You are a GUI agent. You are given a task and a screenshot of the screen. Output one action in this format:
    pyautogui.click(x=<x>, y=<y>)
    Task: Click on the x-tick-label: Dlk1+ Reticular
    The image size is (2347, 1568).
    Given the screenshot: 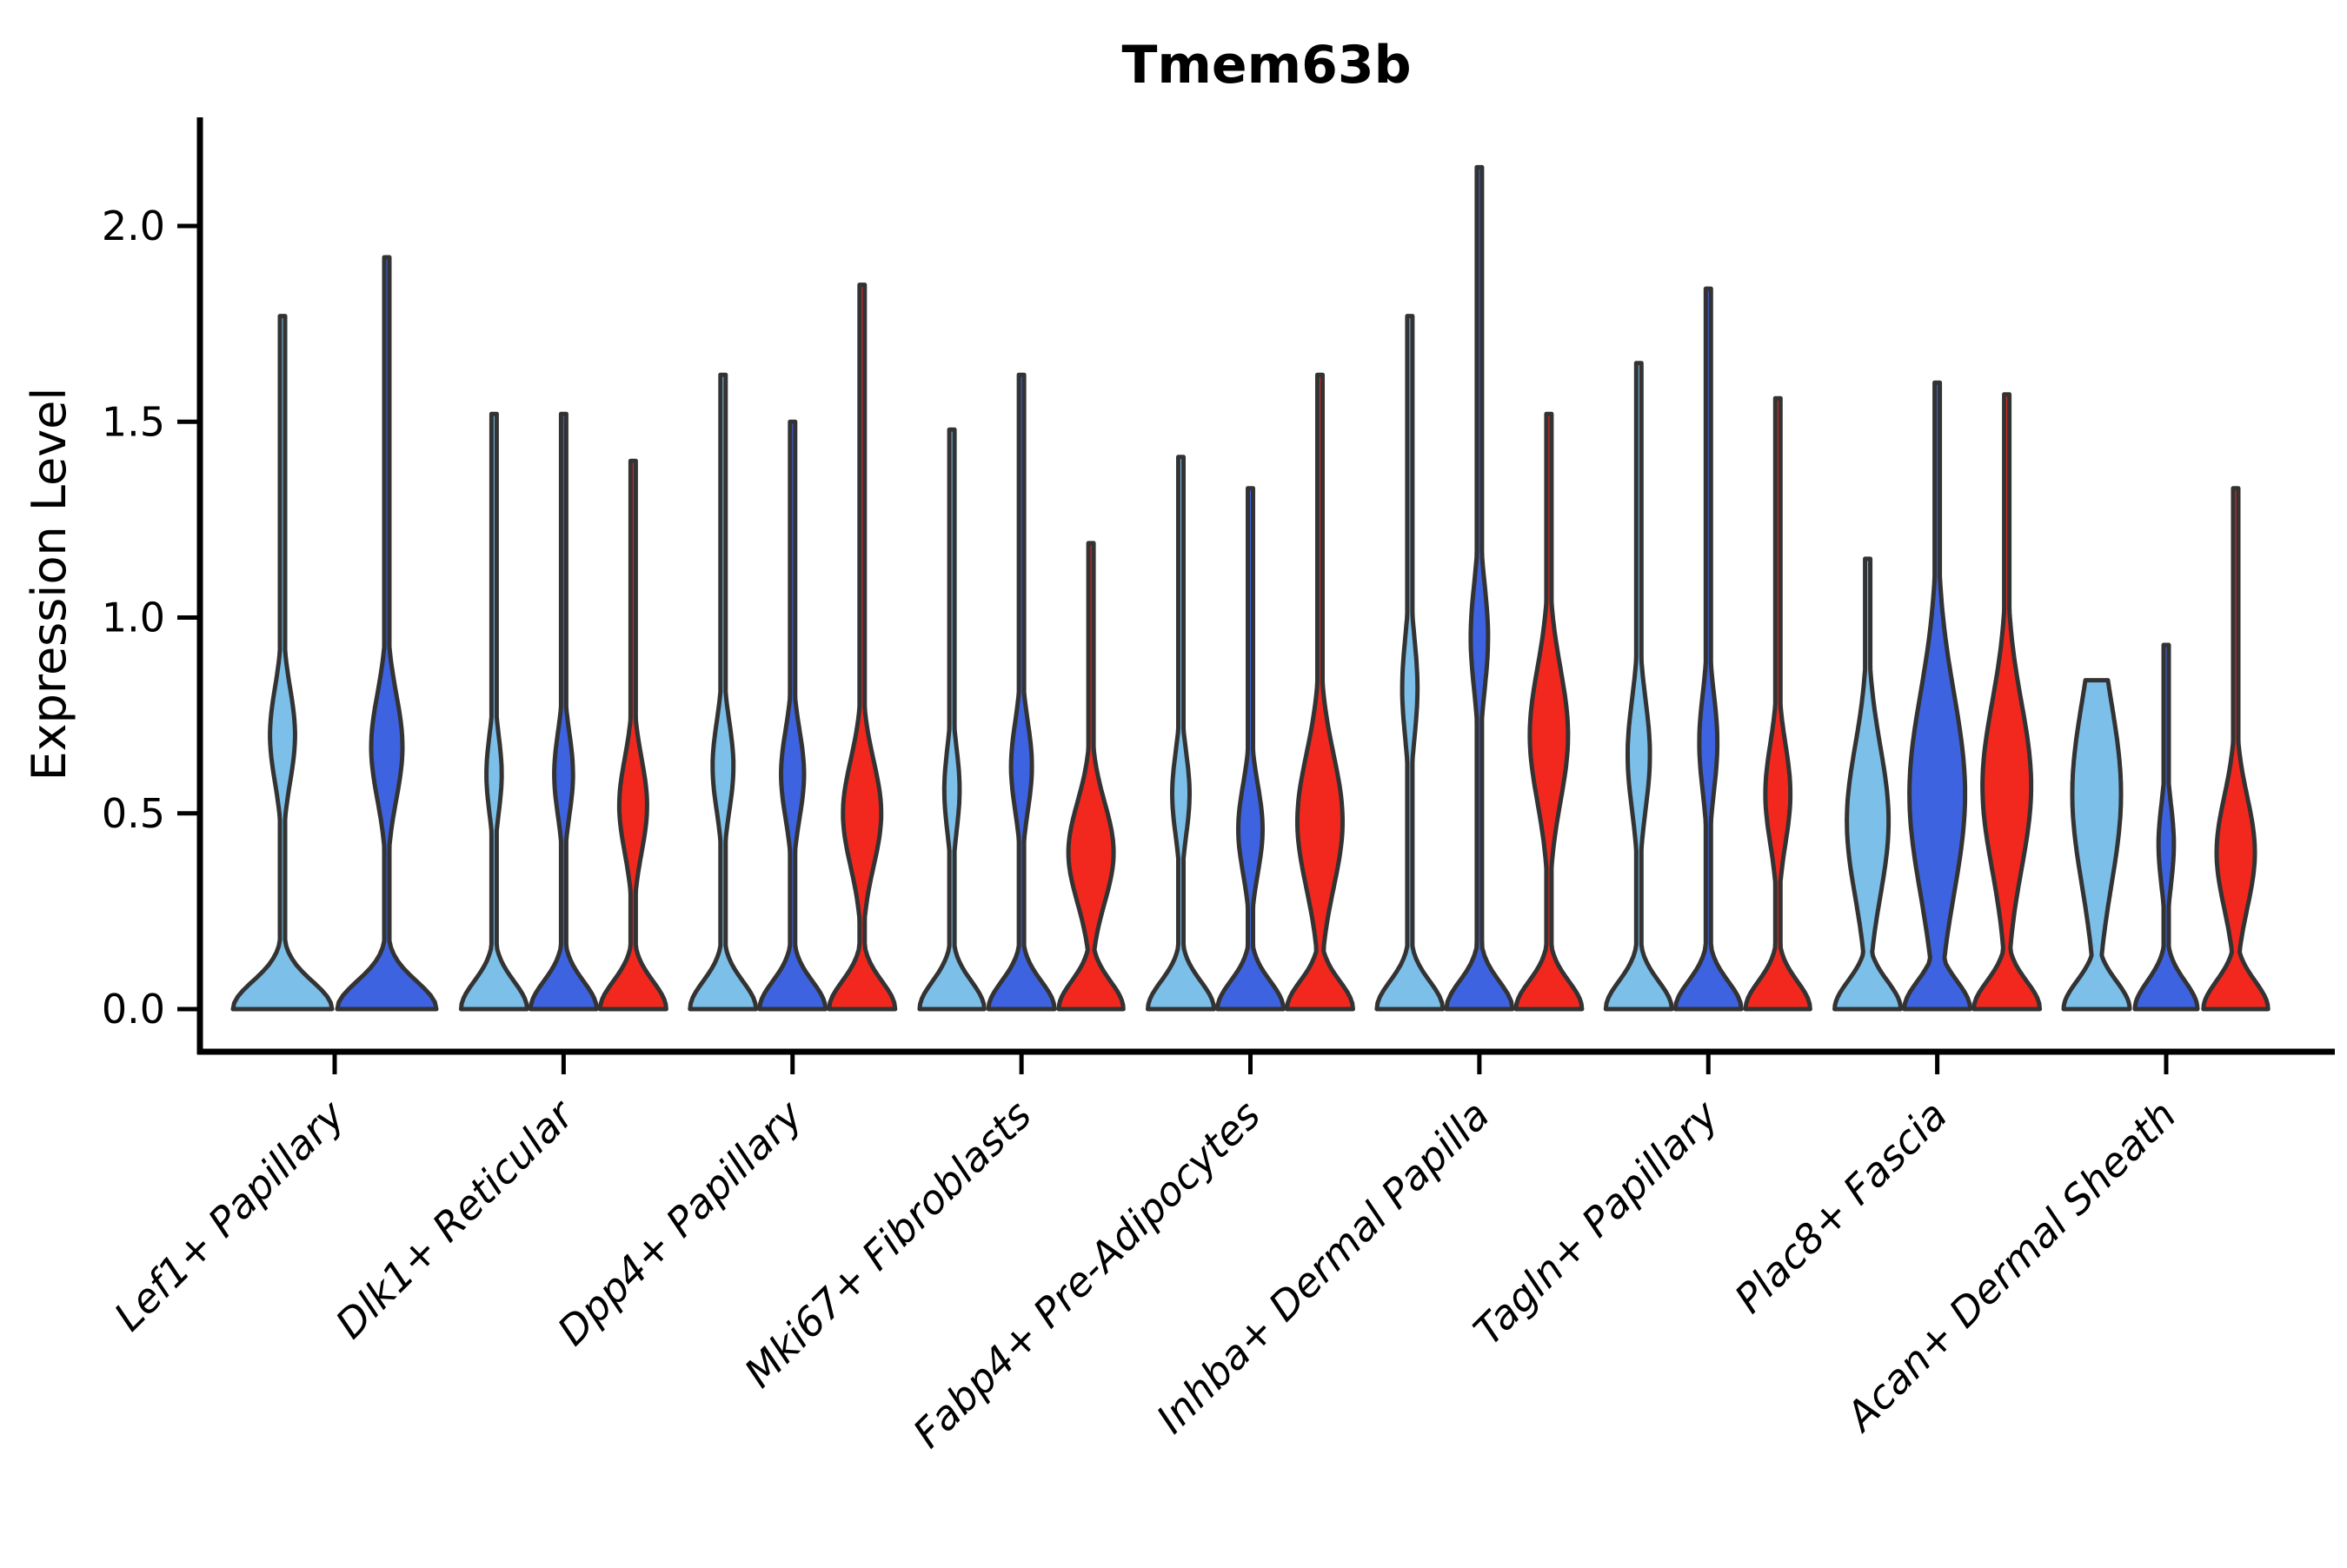 What is the action you would take?
    pyautogui.click(x=456, y=1218)
    